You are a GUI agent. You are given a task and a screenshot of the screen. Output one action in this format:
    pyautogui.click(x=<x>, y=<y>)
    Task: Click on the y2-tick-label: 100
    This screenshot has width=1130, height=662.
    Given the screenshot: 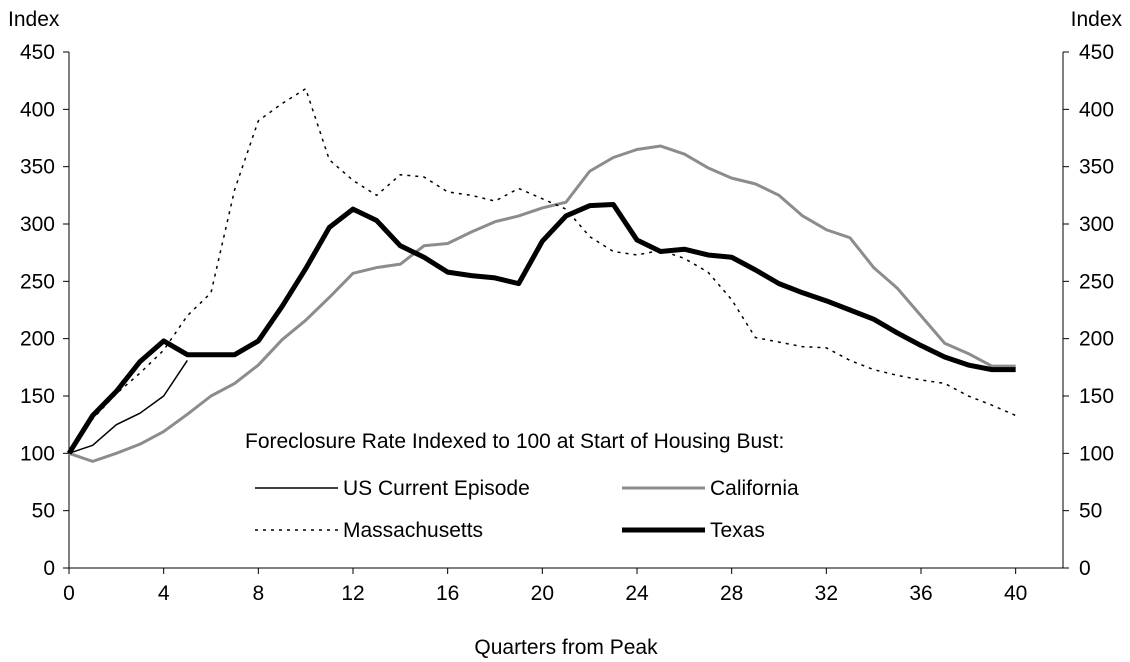 What is the action you would take?
    pyautogui.click(x=1096, y=453)
    